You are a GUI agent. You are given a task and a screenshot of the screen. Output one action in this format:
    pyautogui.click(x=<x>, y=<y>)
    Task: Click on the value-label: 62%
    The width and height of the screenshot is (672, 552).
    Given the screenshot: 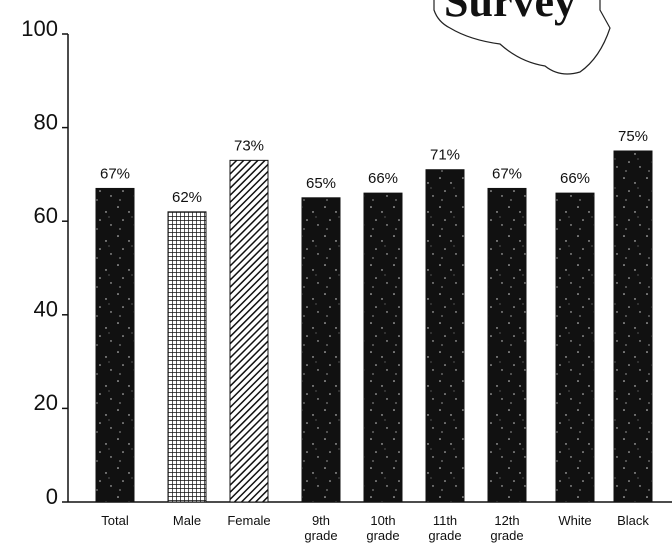 What is the action you would take?
    pyautogui.click(x=187, y=197)
    